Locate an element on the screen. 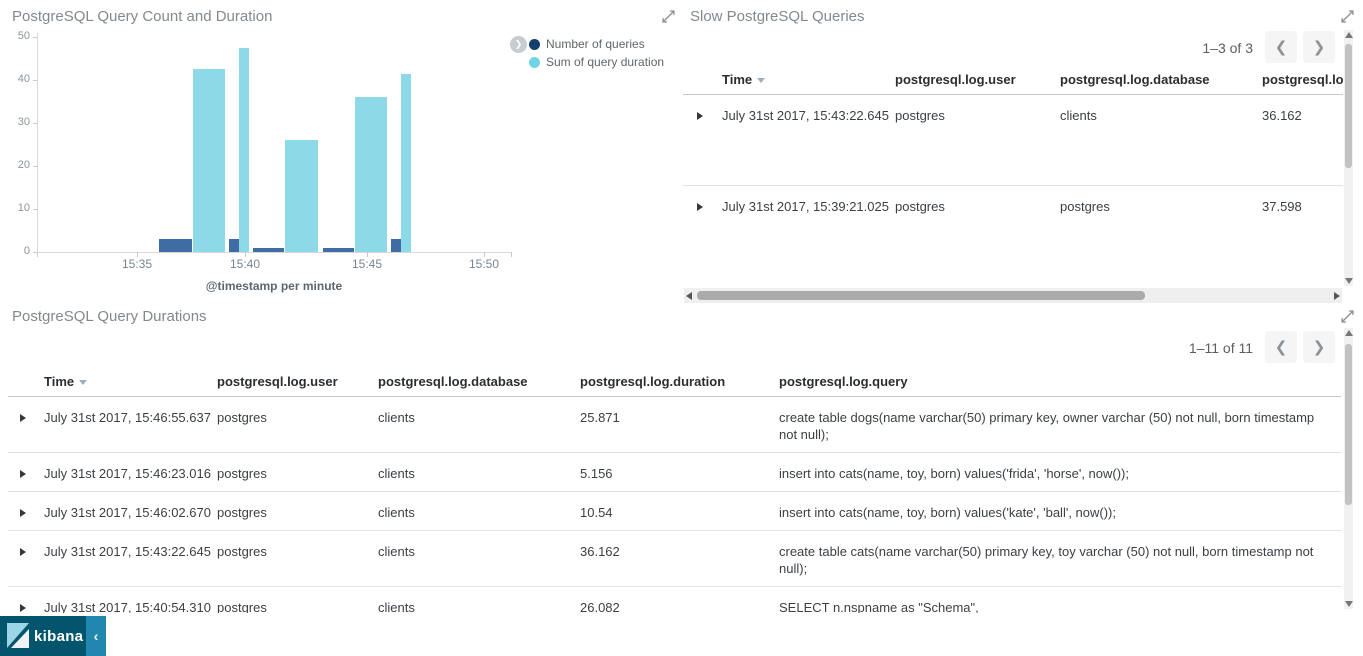 The height and width of the screenshot is (656, 1363). slow-queries-prev-button: ❮ is located at coordinates (1281, 47).